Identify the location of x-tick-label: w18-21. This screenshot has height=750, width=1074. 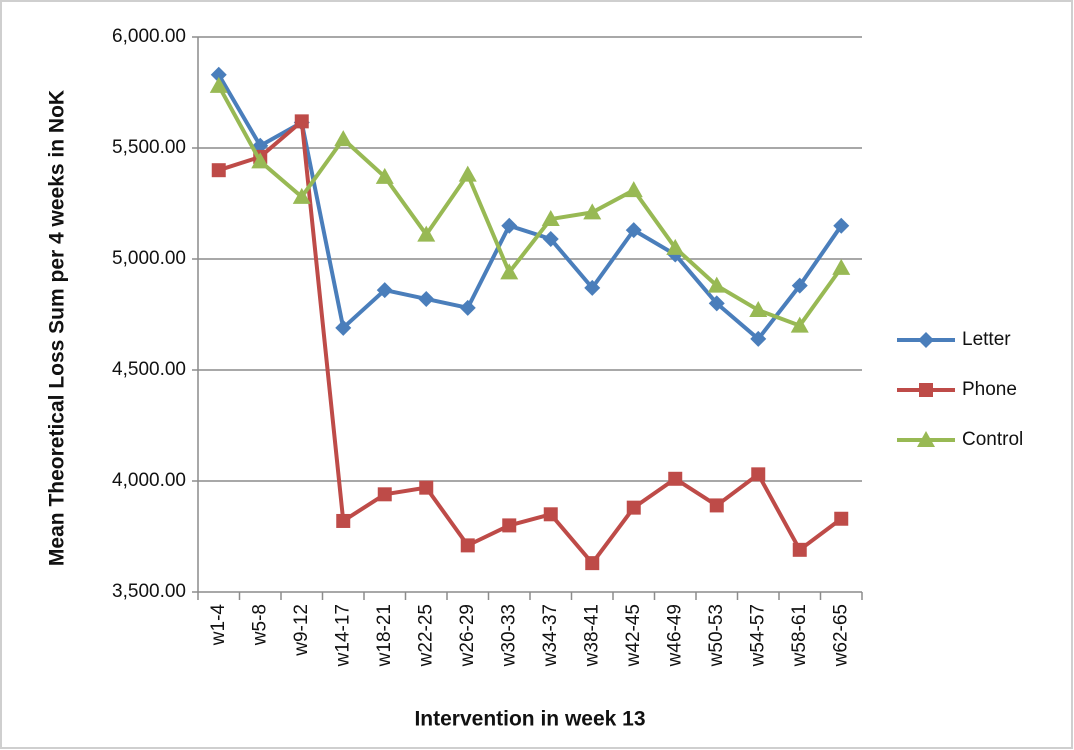
(384, 635).